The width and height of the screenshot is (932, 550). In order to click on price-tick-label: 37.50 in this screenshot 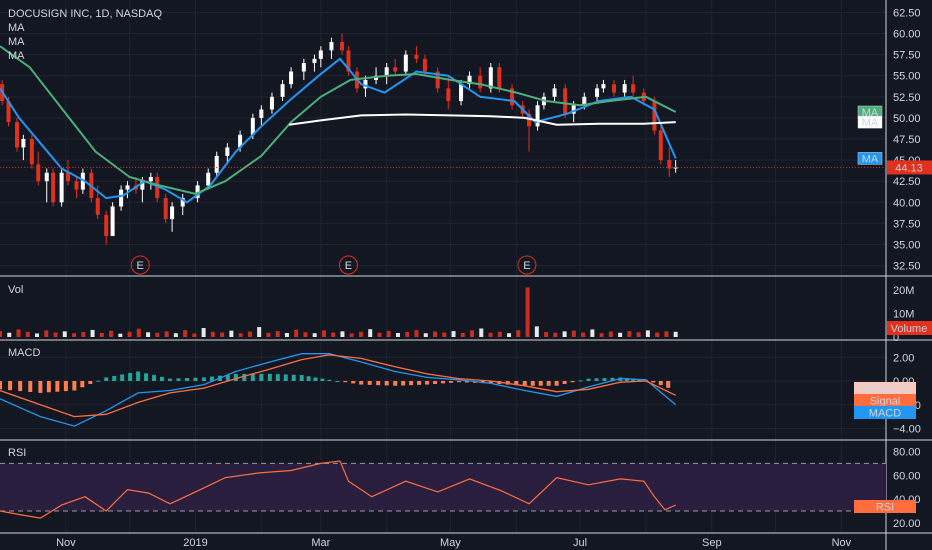, I will do `click(907, 224)`.